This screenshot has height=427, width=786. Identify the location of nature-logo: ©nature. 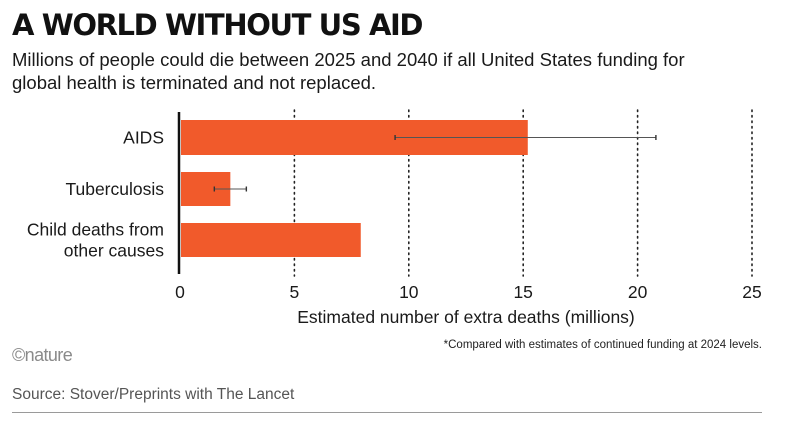
(42, 355).